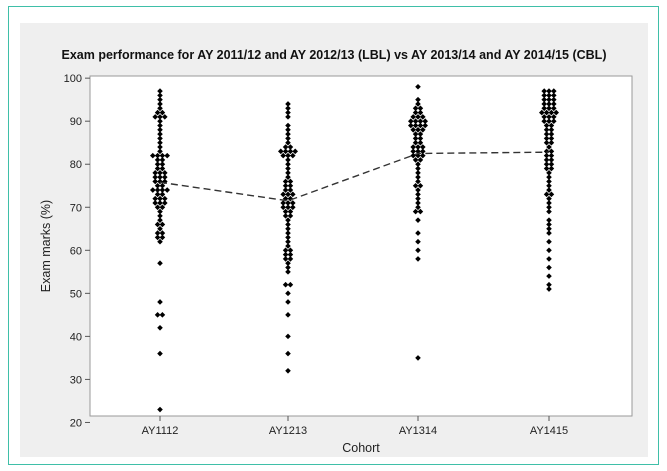  What do you see at coordinates (160, 431) in the screenshot?
I see `x-tick-label: AY1112` at bounding box center [160, 431].